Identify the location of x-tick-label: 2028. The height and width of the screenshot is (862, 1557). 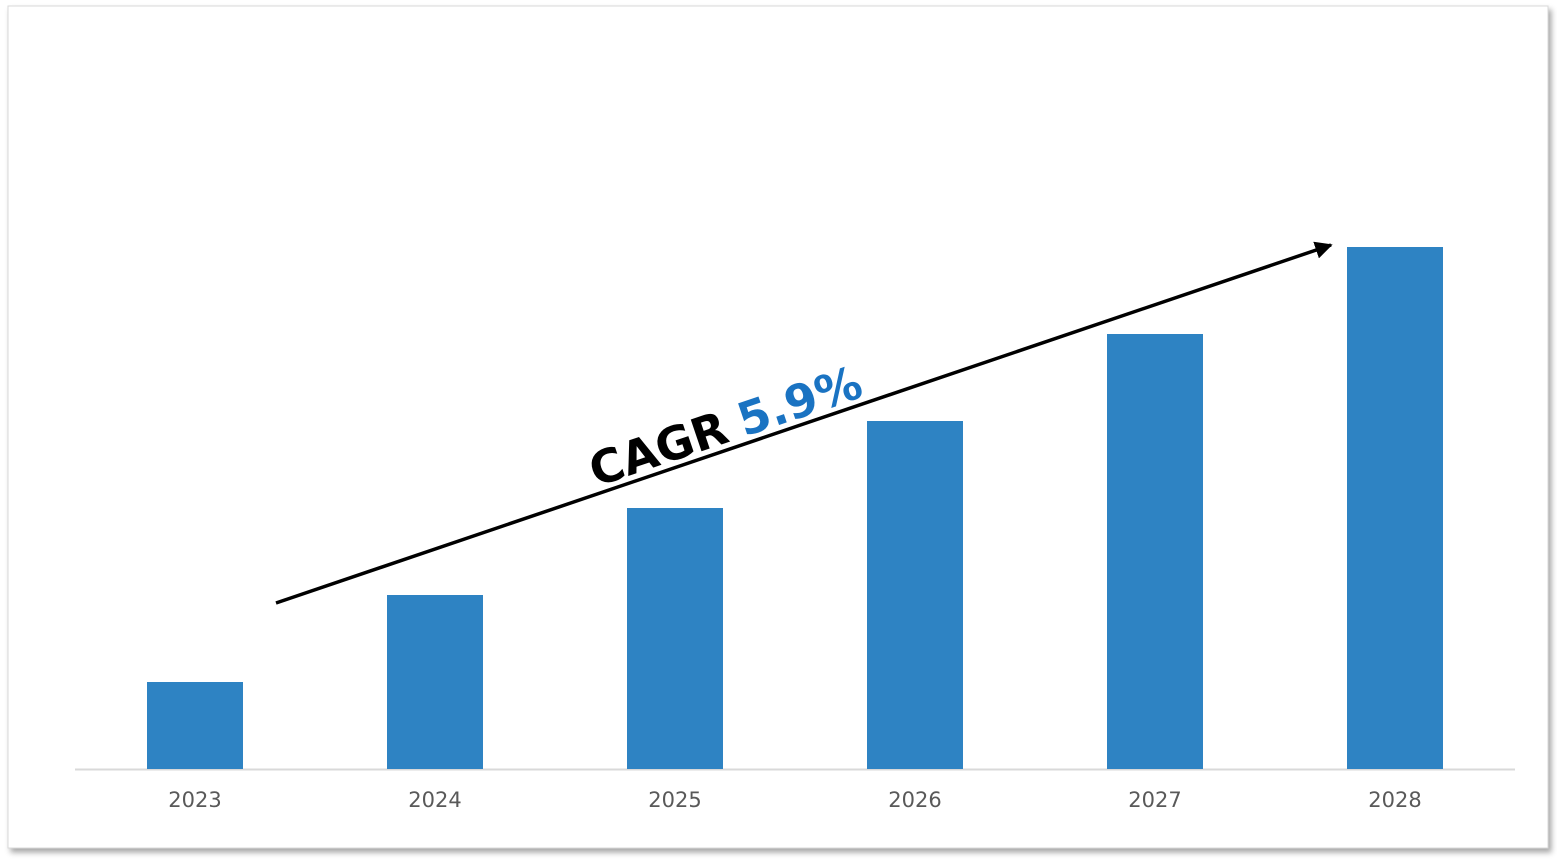
(1394, 800).